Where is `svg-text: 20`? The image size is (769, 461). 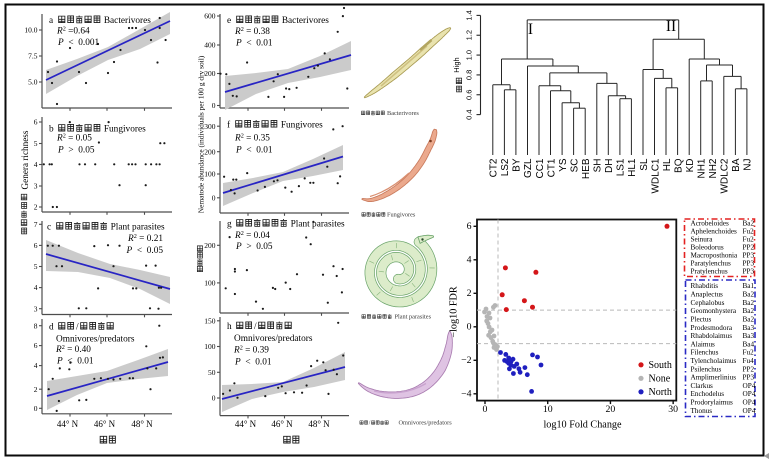
svg-text: 20 is located at coordinates (611, 409).